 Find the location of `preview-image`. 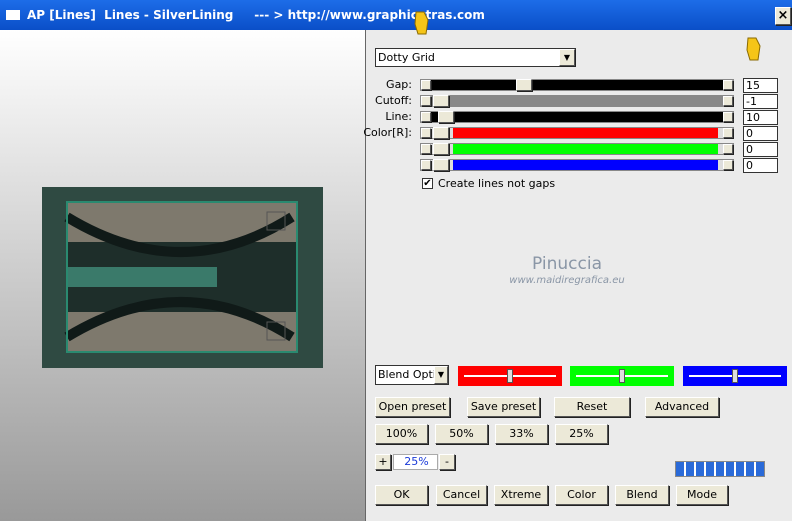

preview-image is located at coordinates (182, 277).